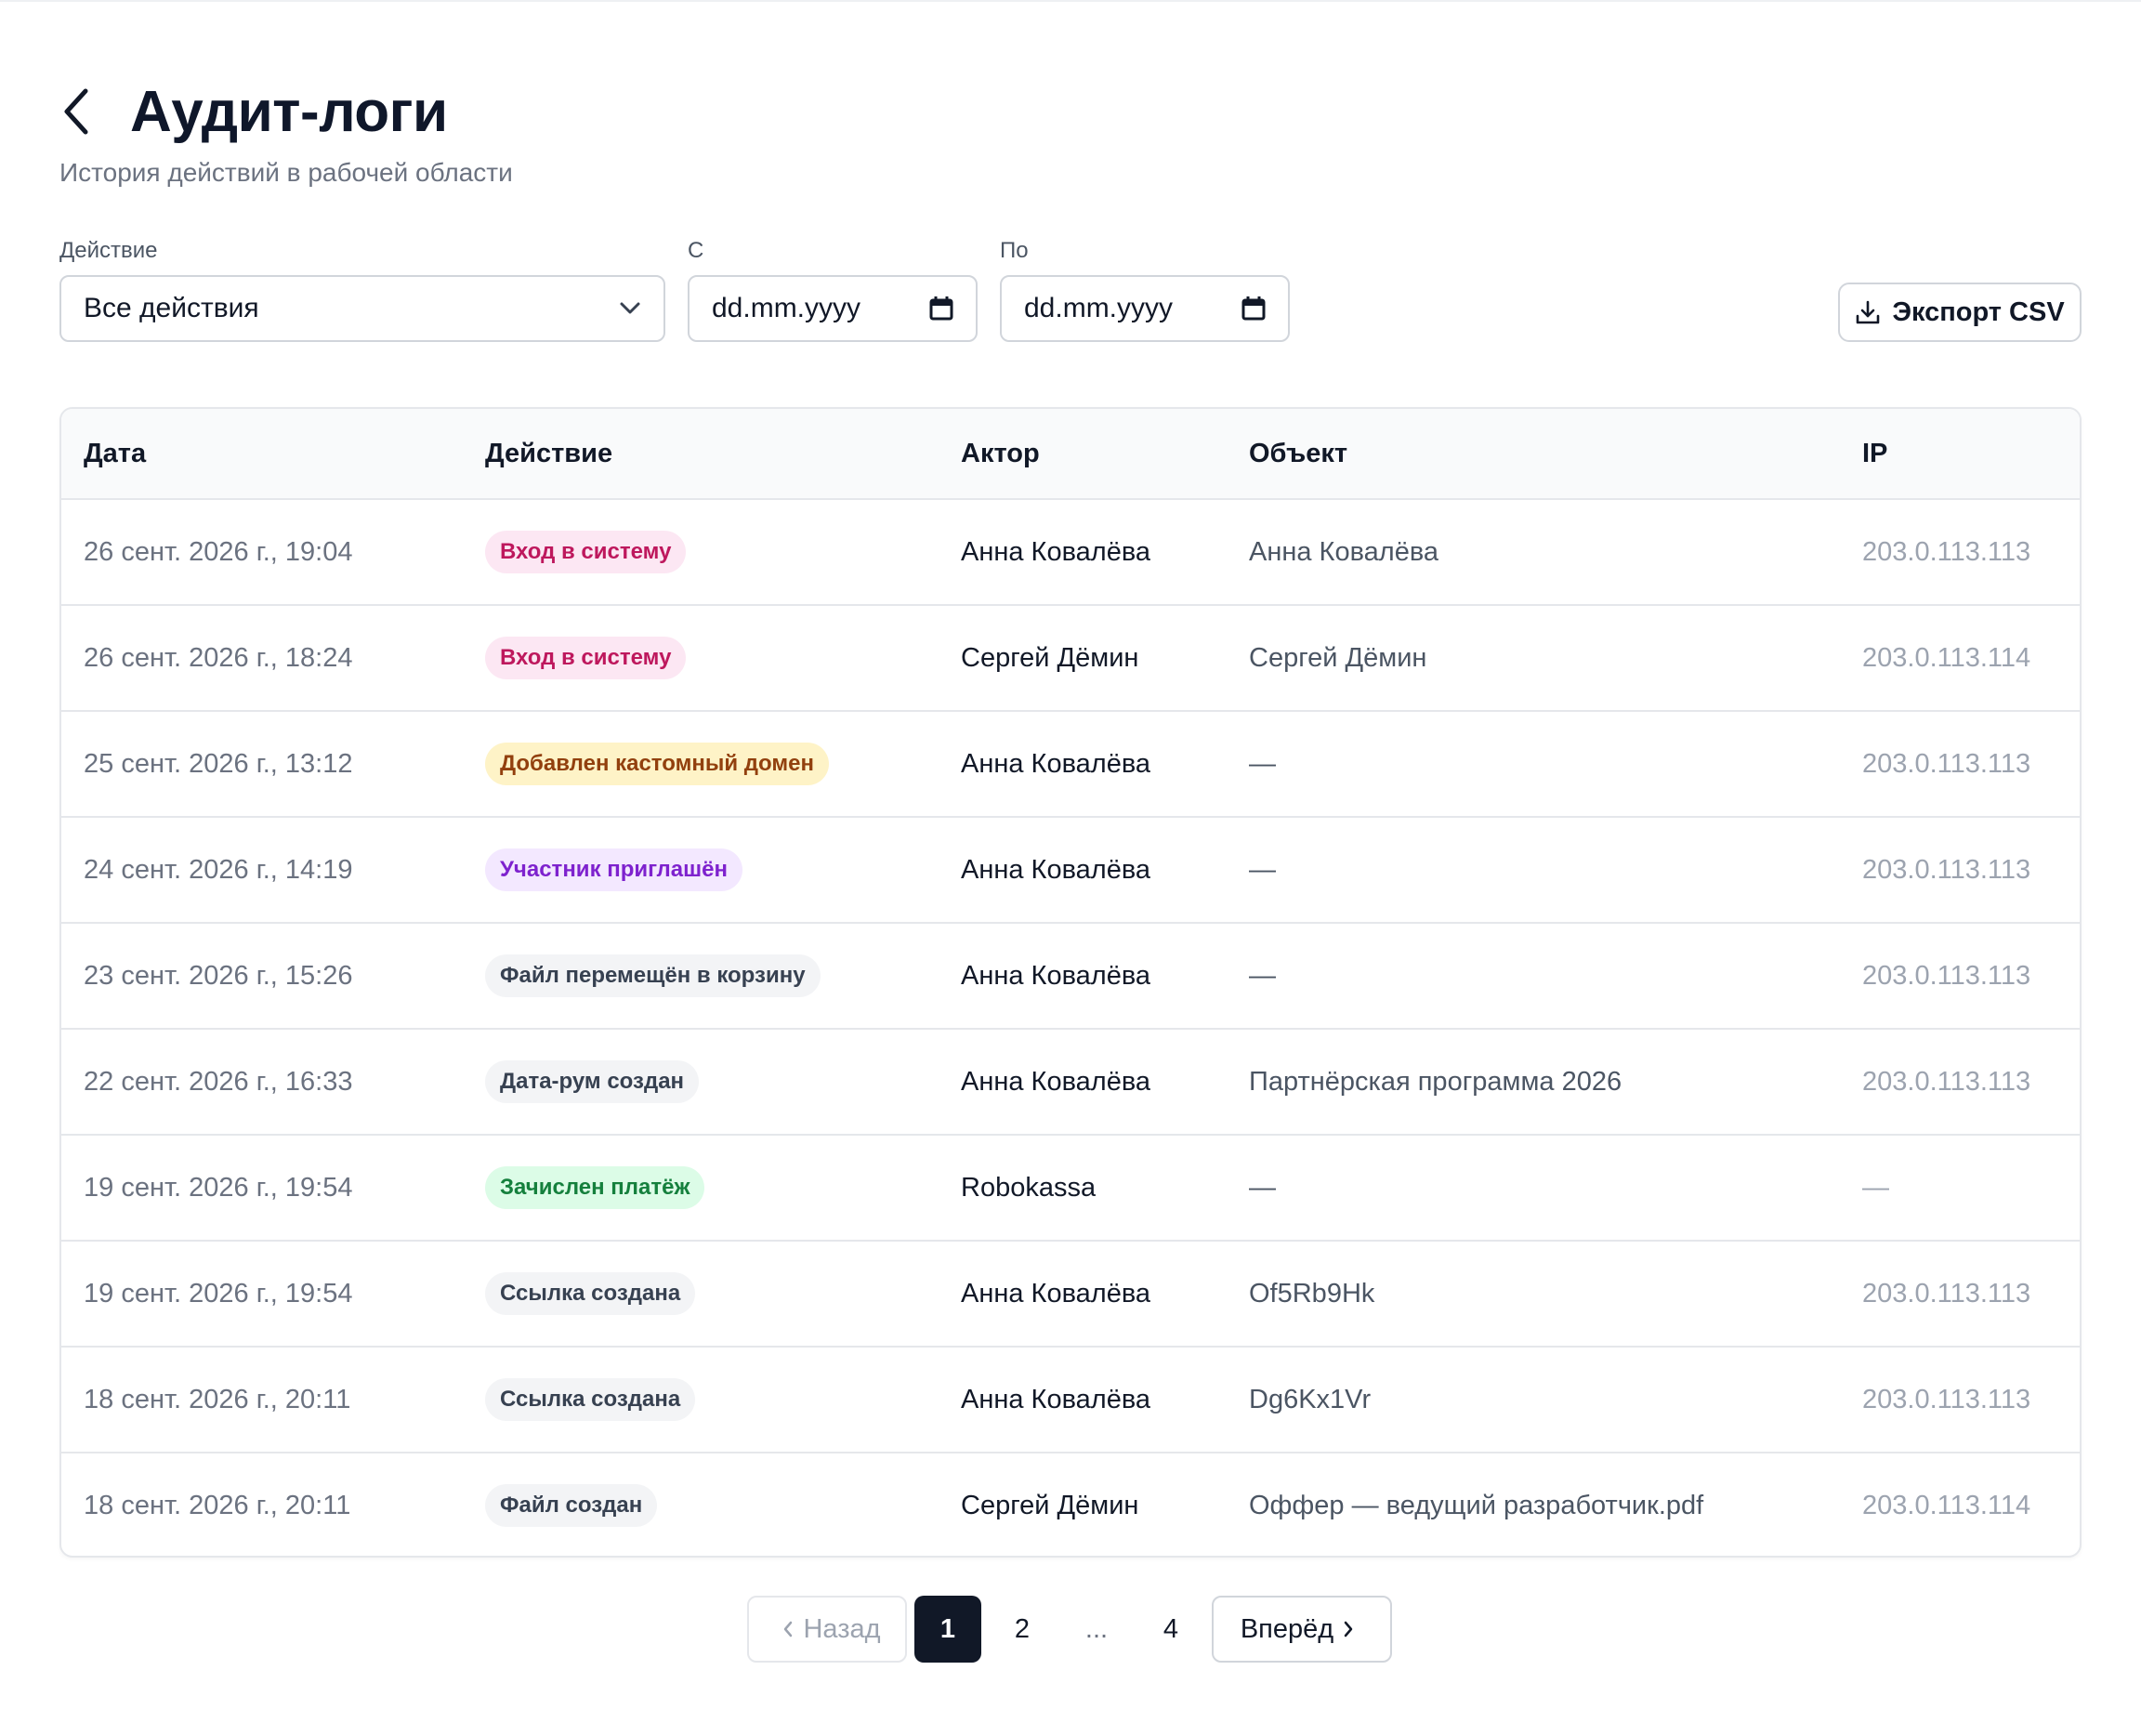 This screenshot has height=1736, width=2141. I want to click on action-select: Все действия, so click(362, 308).